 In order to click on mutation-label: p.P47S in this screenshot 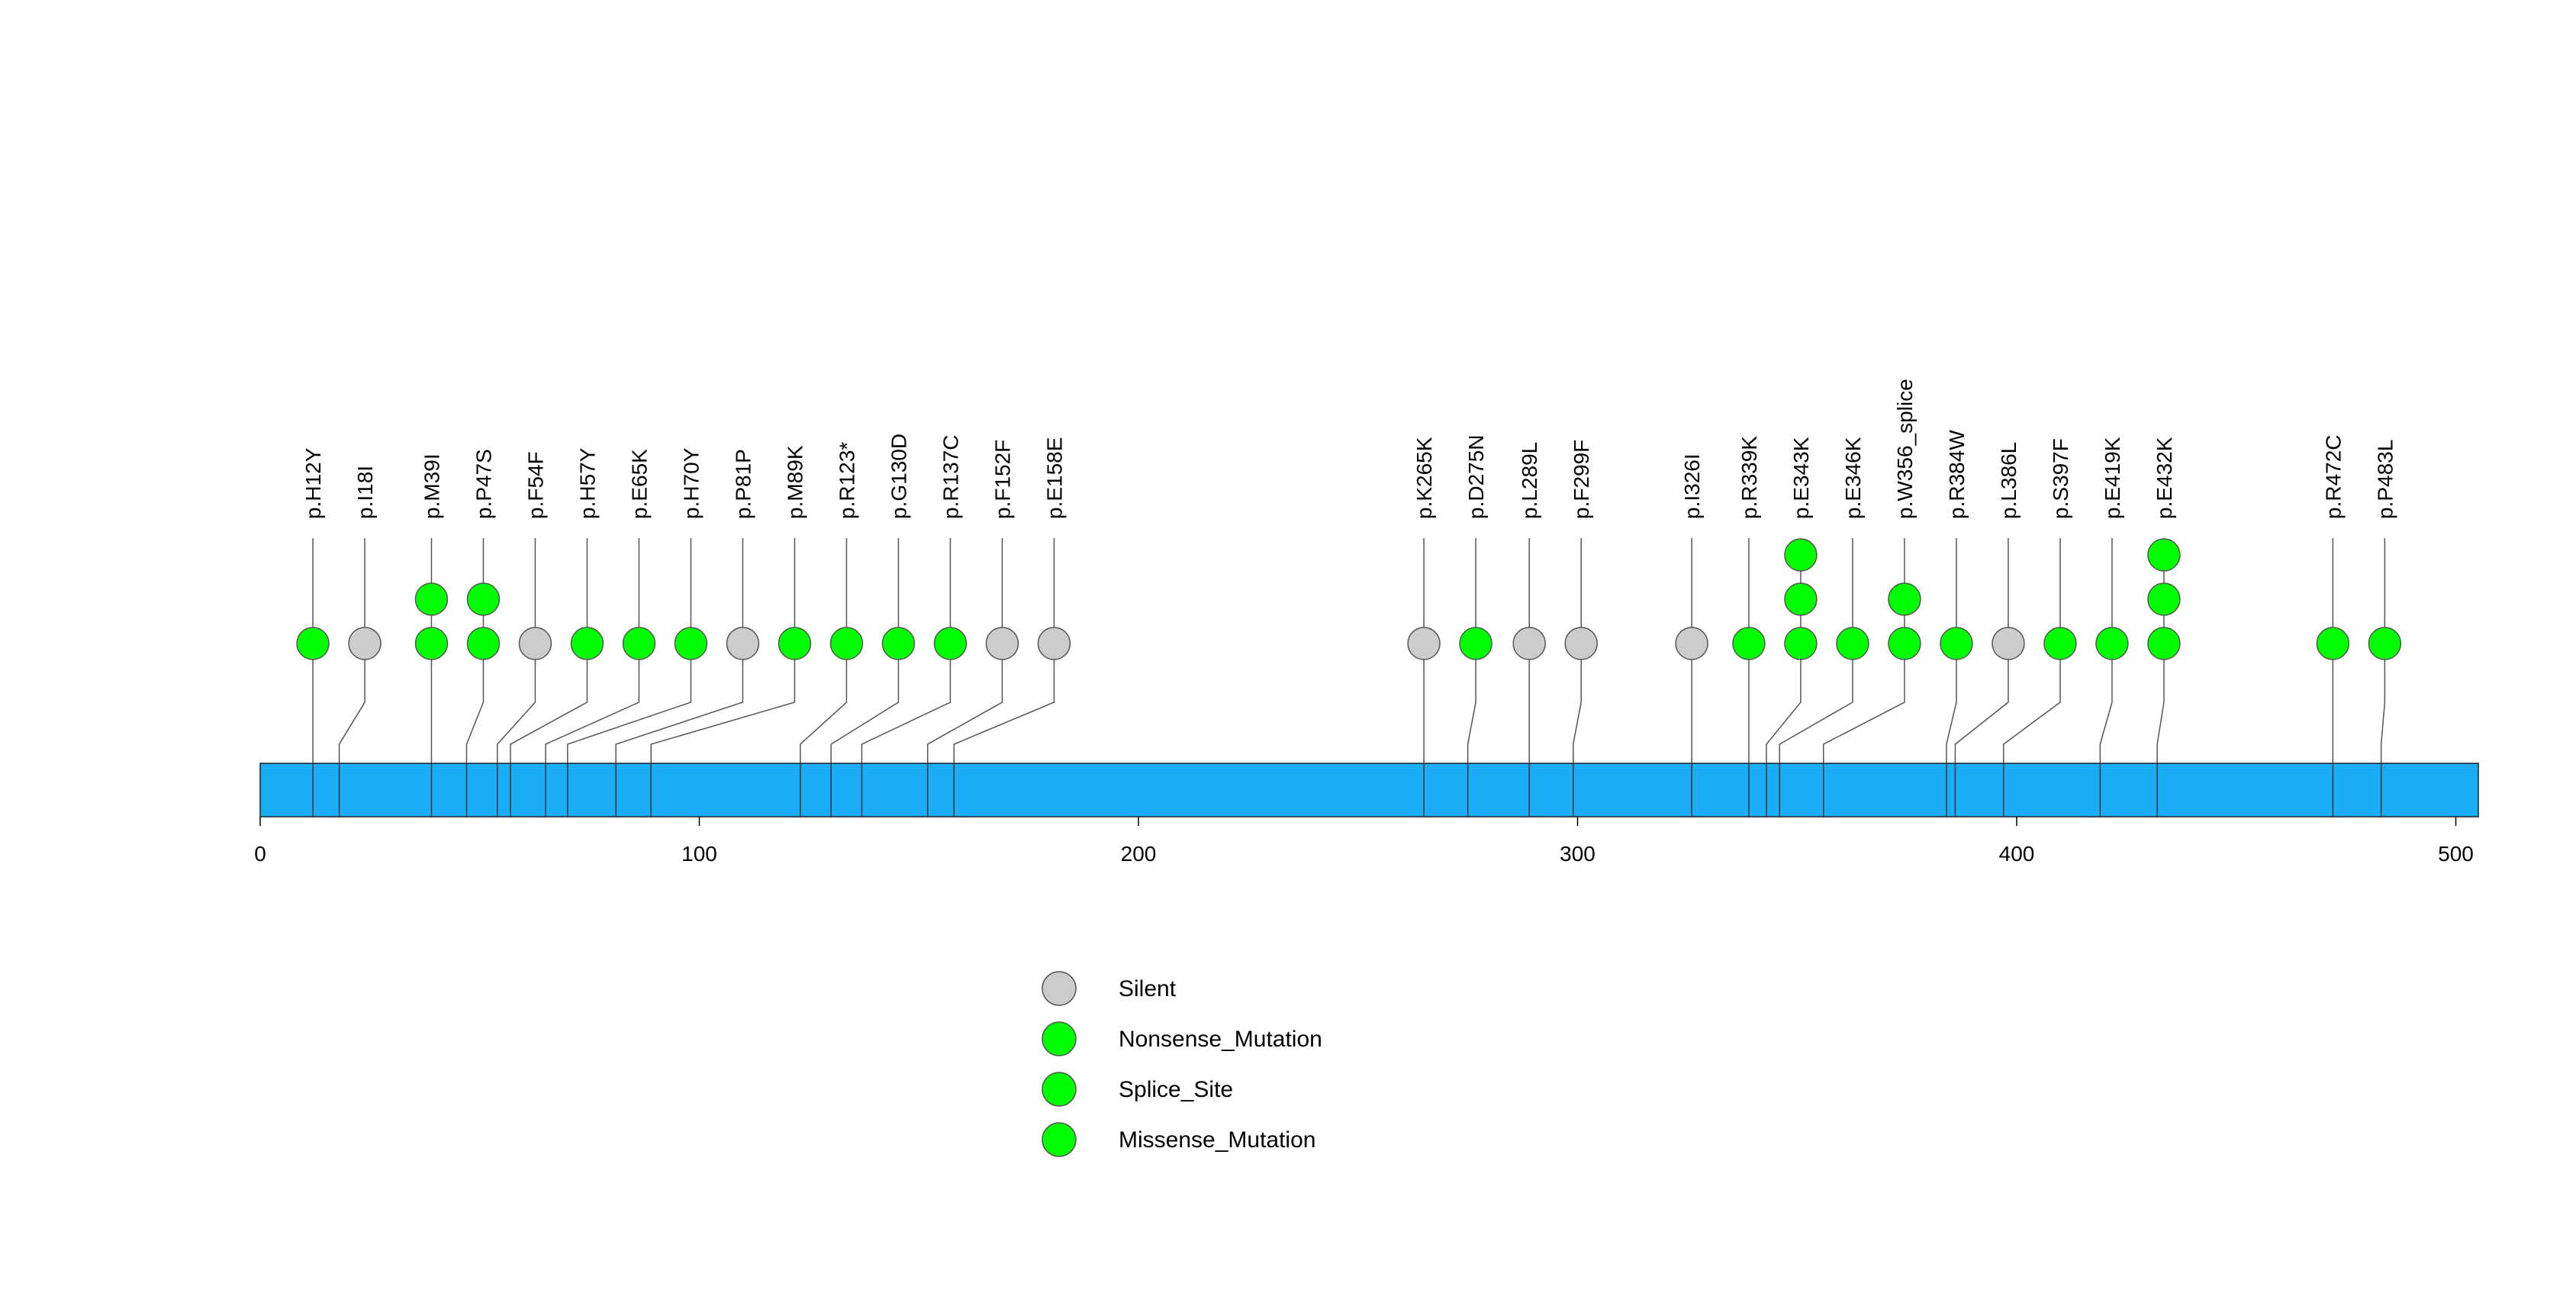, I will do `click(483, 484)`.